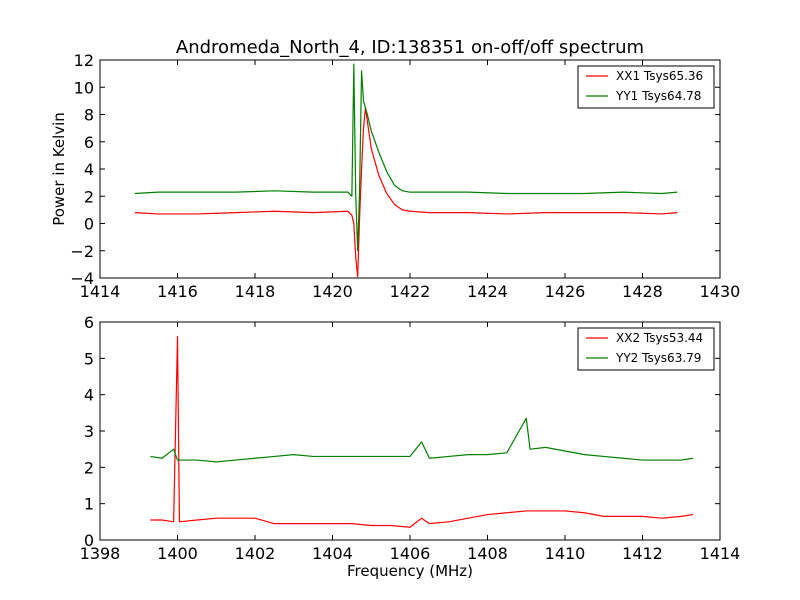 The height and width of the screenshot is (600, 800). I want to click on top-xtick-label: 1416, so click(177, 291).